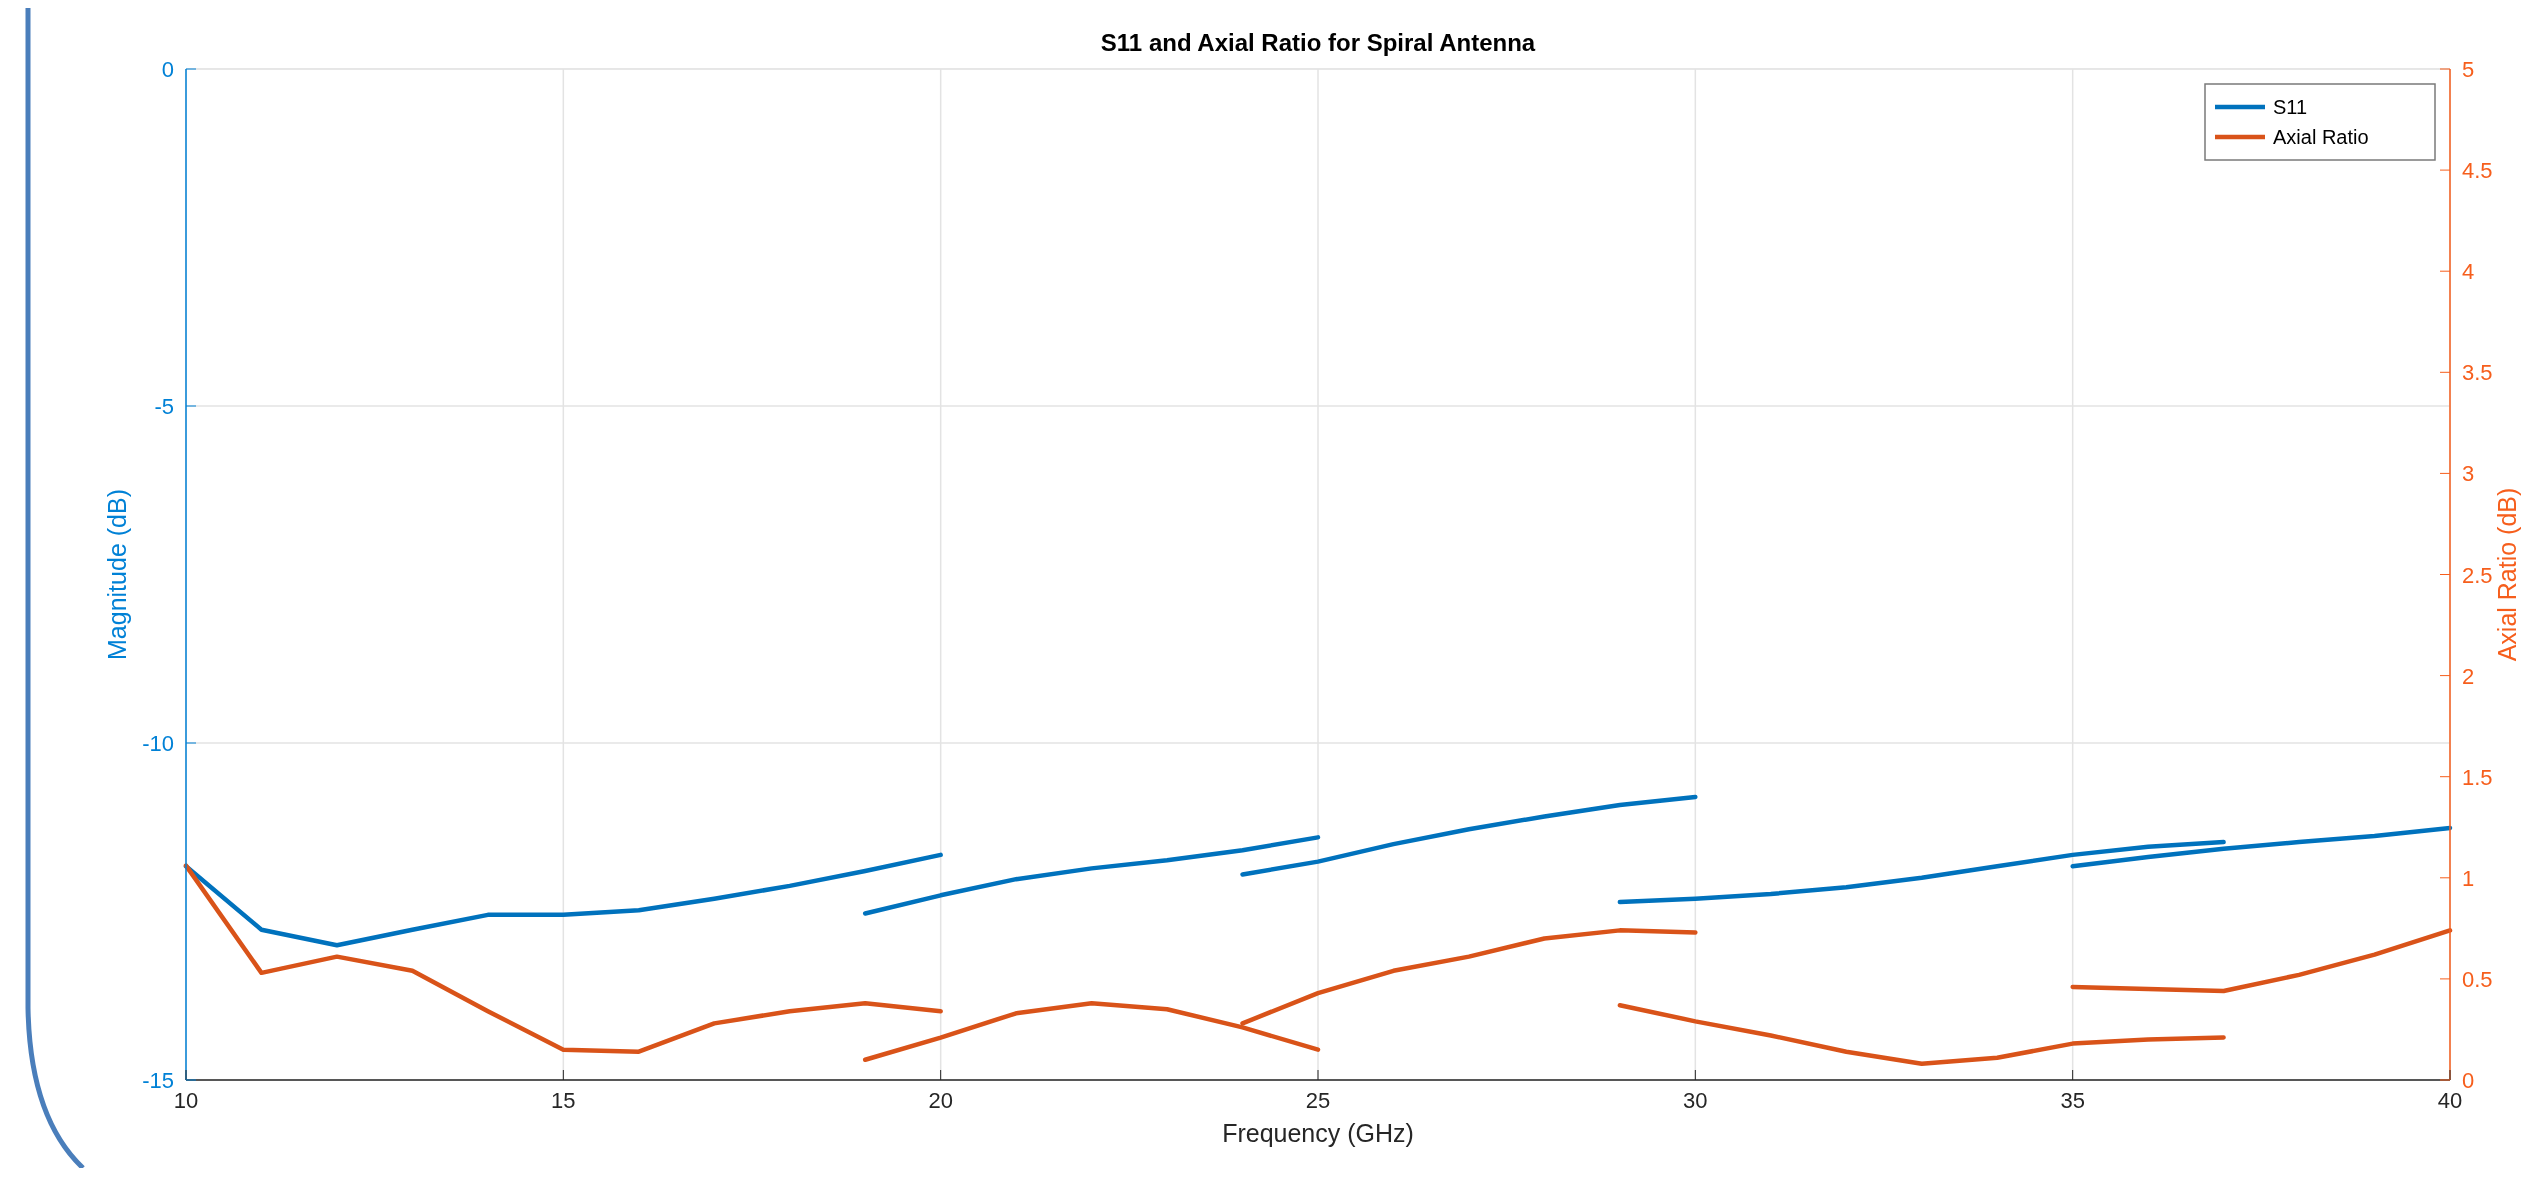 The image size is (2536, 1178). I want to click on y2-tick-label: 1, so click(2468, 878).